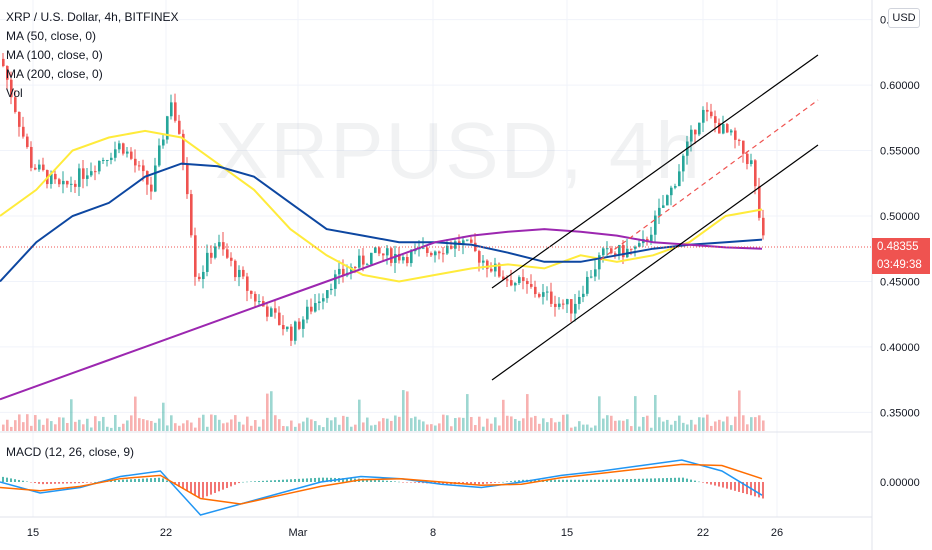 The height and width of the screenshot is (550, 932). What do you see at coordinates (904, 18) in the screenshot?
I see `currency-button: USD` at bounding box center [904, 18].